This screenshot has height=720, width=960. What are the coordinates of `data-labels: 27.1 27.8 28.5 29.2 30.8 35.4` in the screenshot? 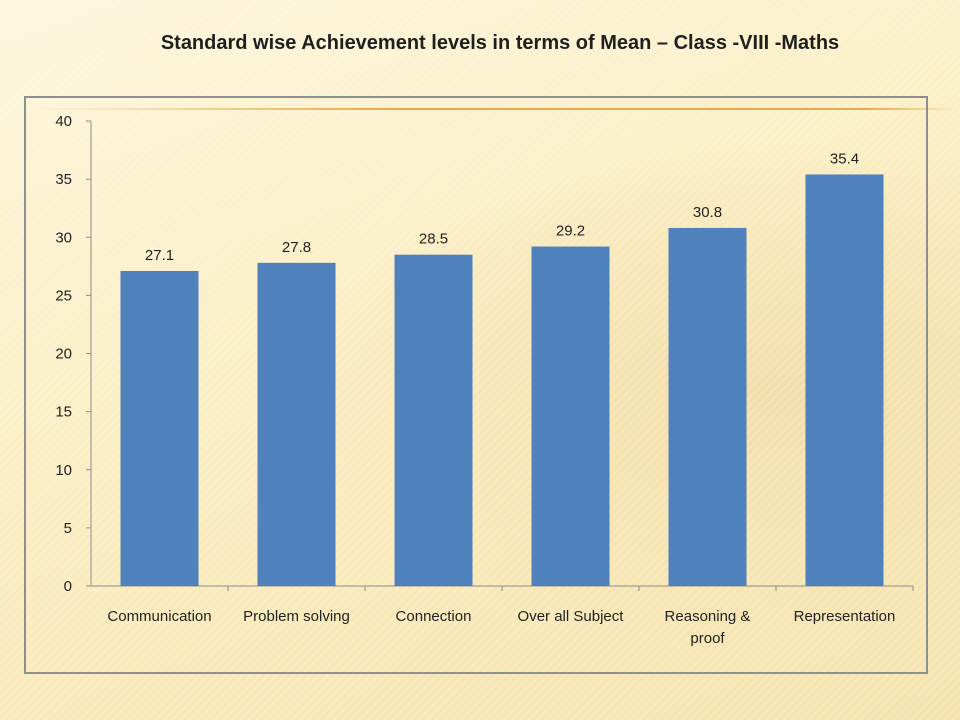 It's located at (502, 206).